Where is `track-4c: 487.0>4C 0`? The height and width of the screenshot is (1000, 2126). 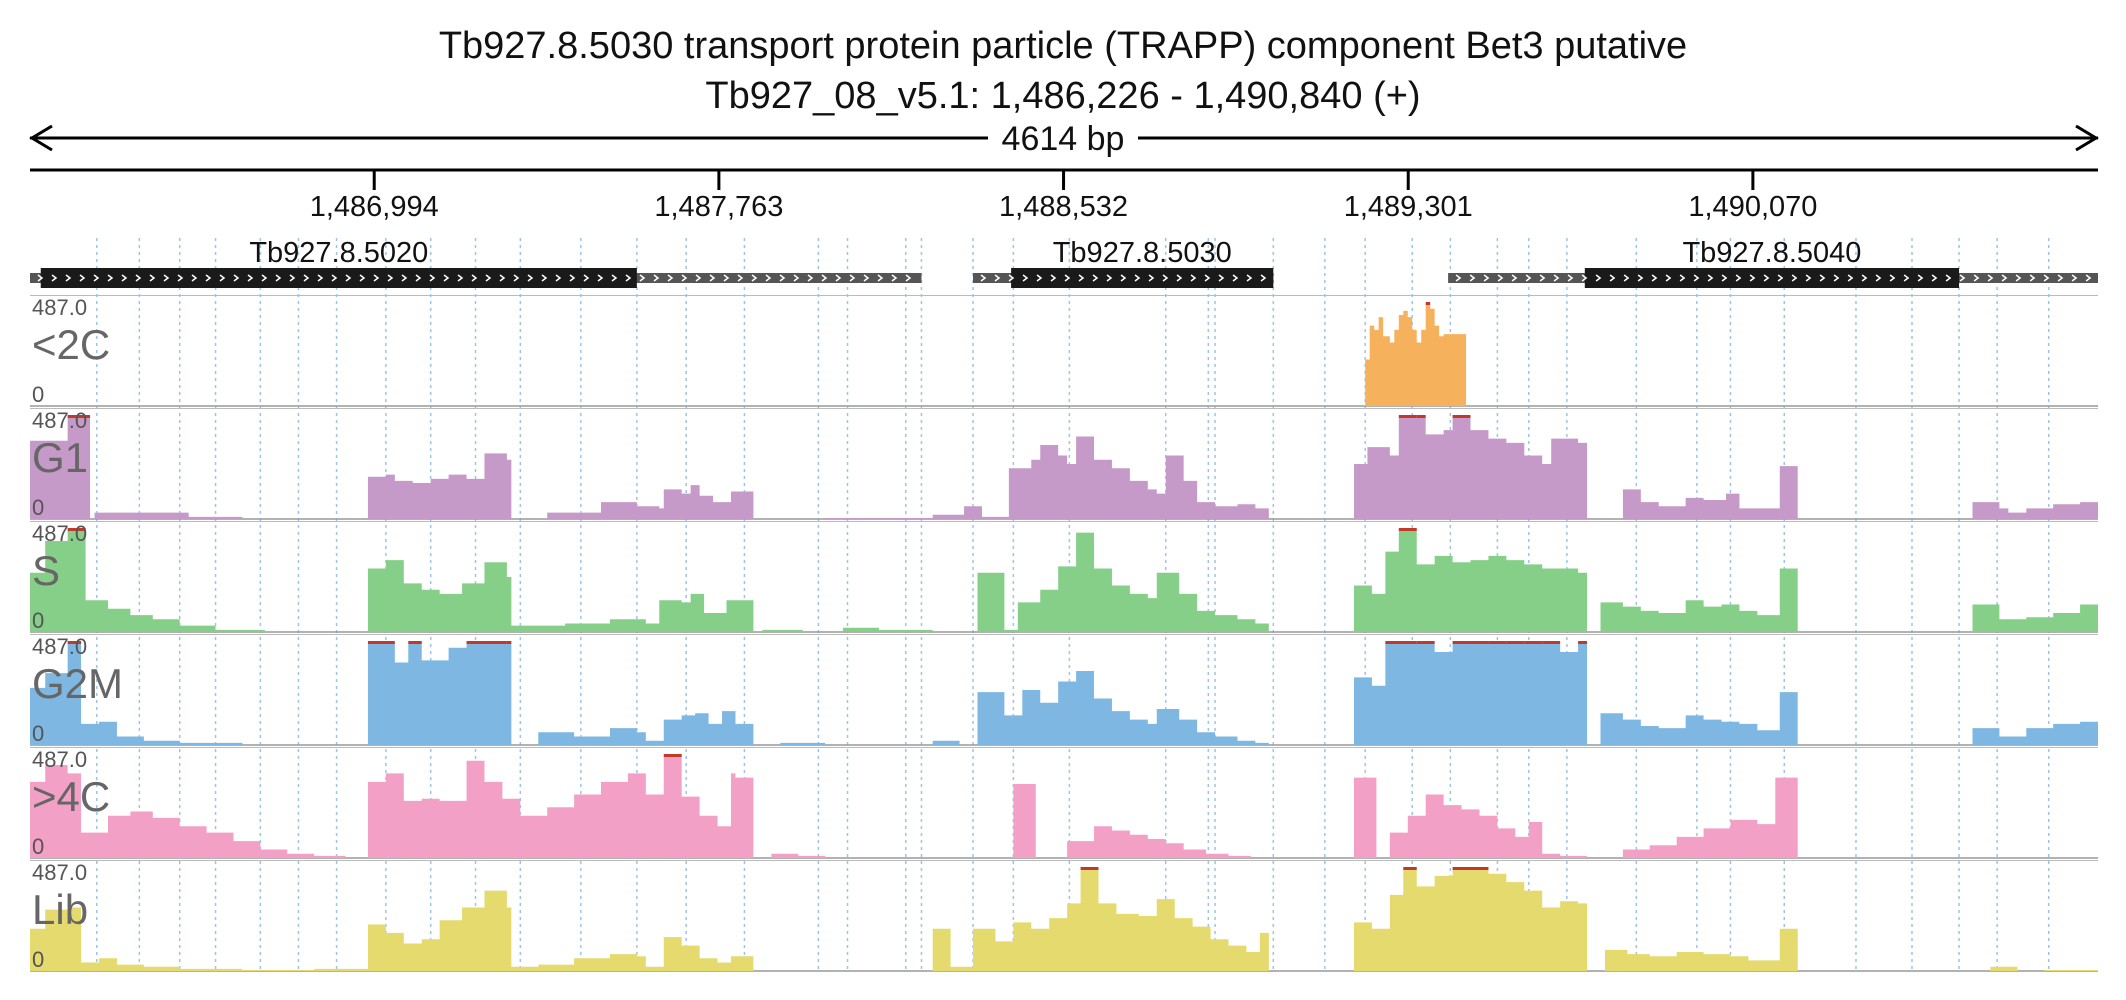
track-4c: 487.0>4C 0 is located at coordinates (1064, 803).